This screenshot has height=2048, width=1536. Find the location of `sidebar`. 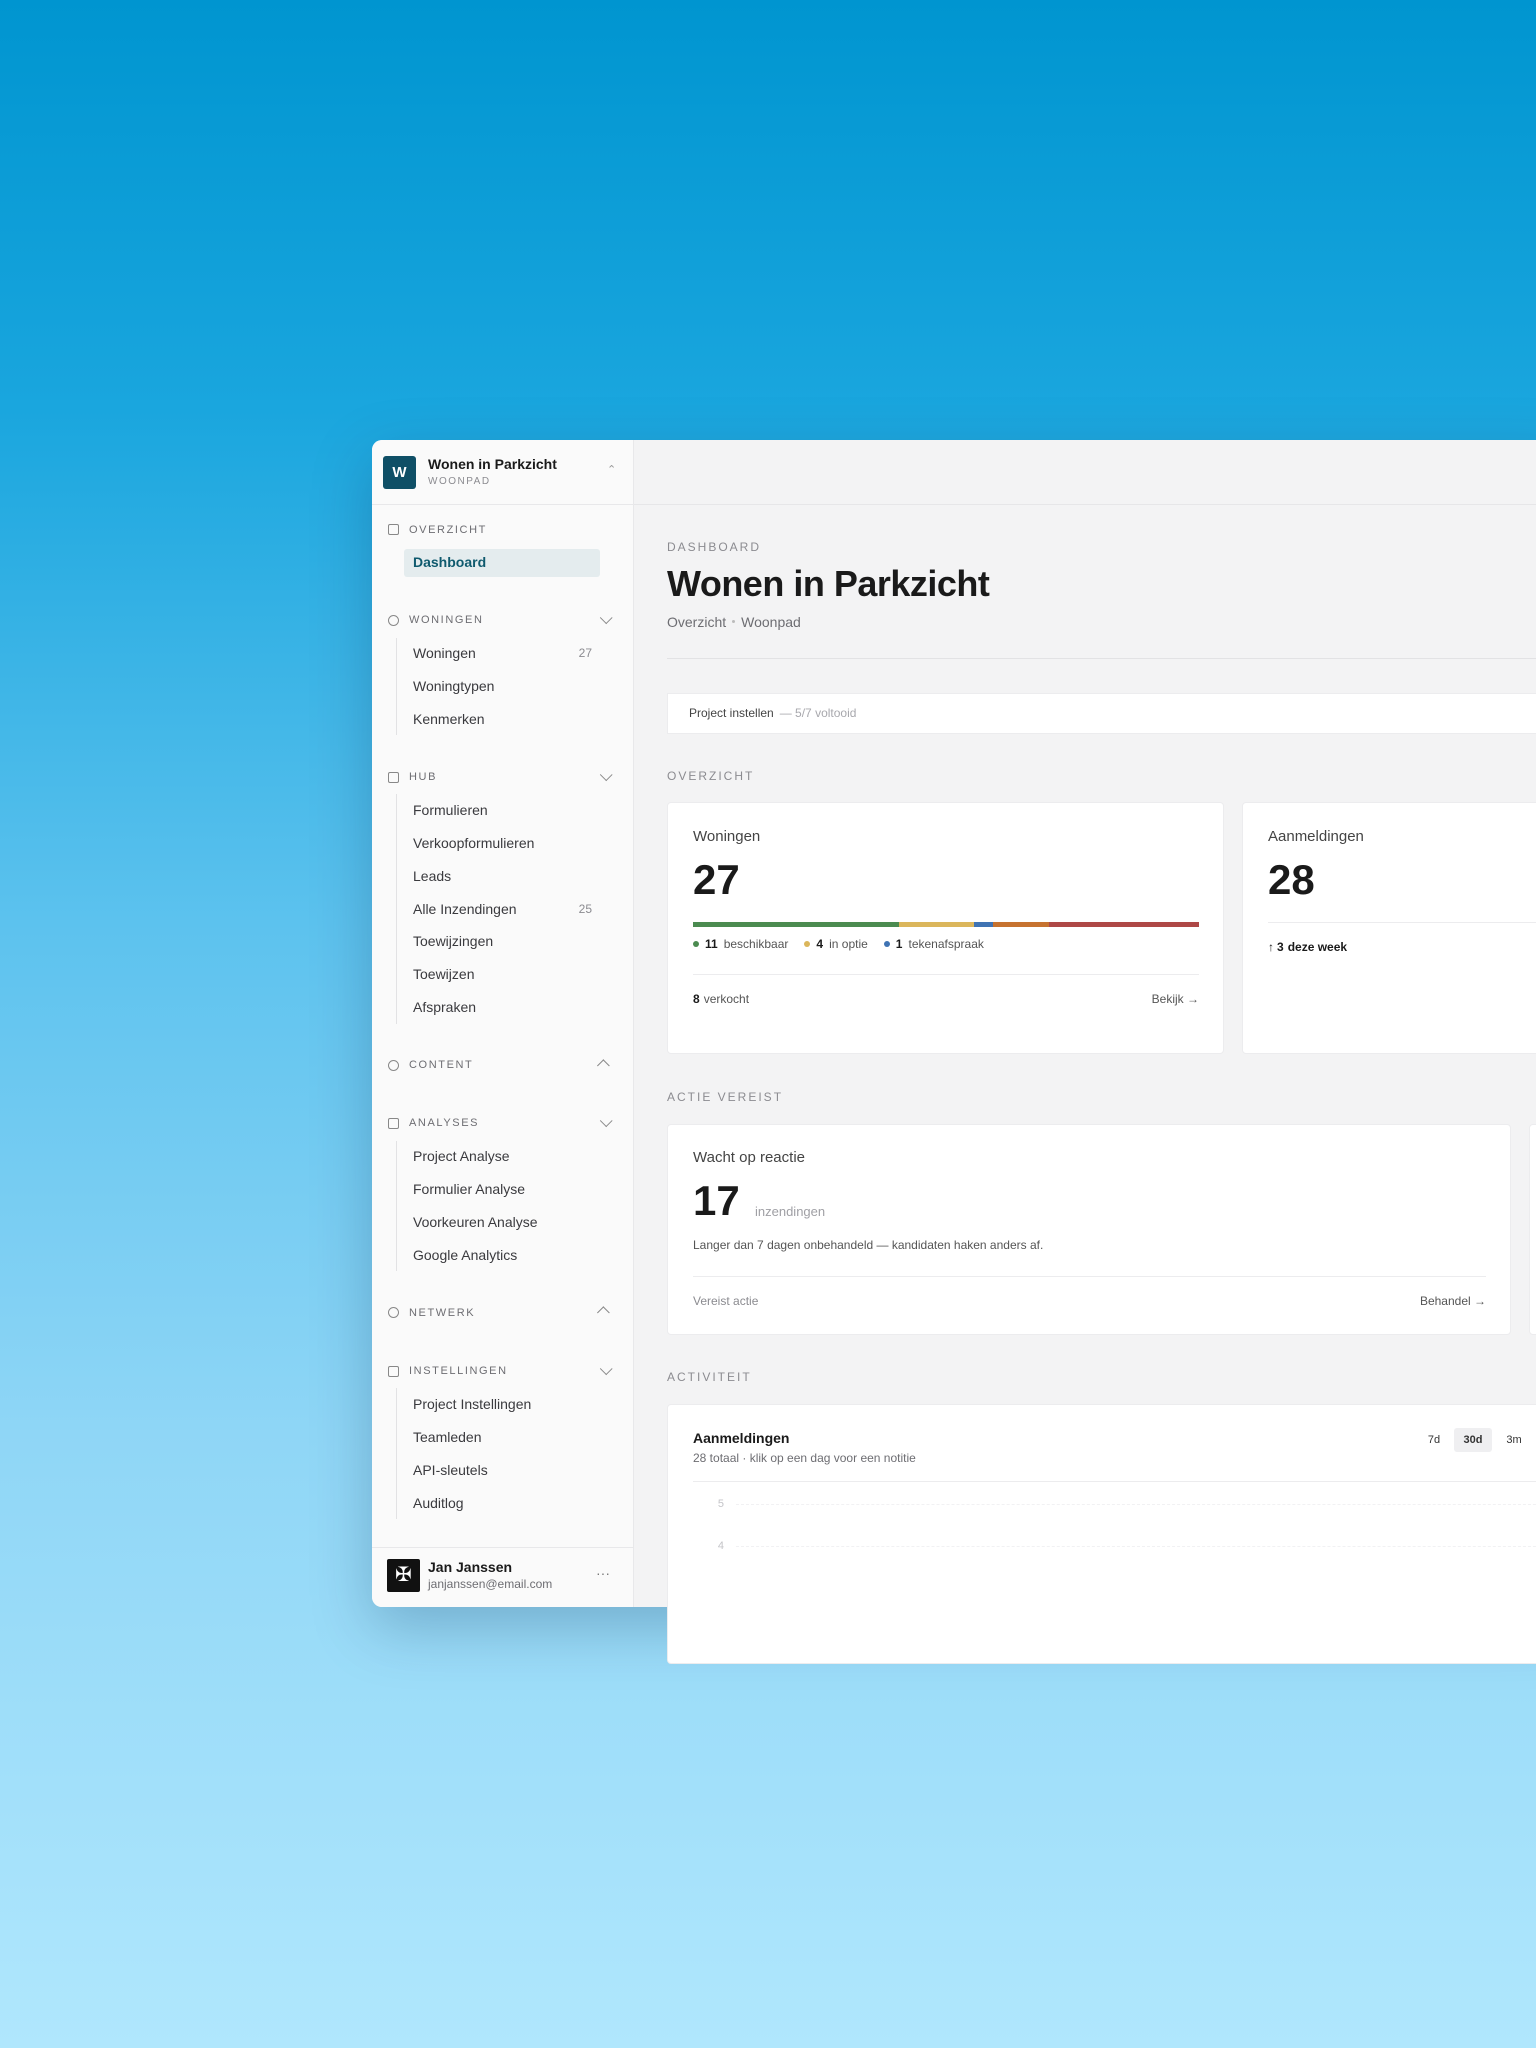

sidebar is located at coordinates (503, 1023).